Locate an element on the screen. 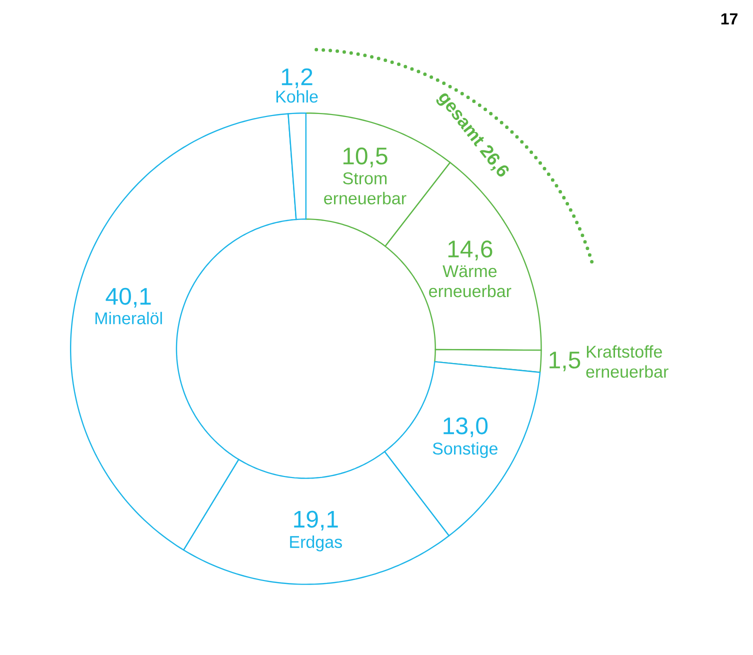 The height and width of the screenshot is (655, 753). data-label: 10,5 is located at coordinates (365, 158).